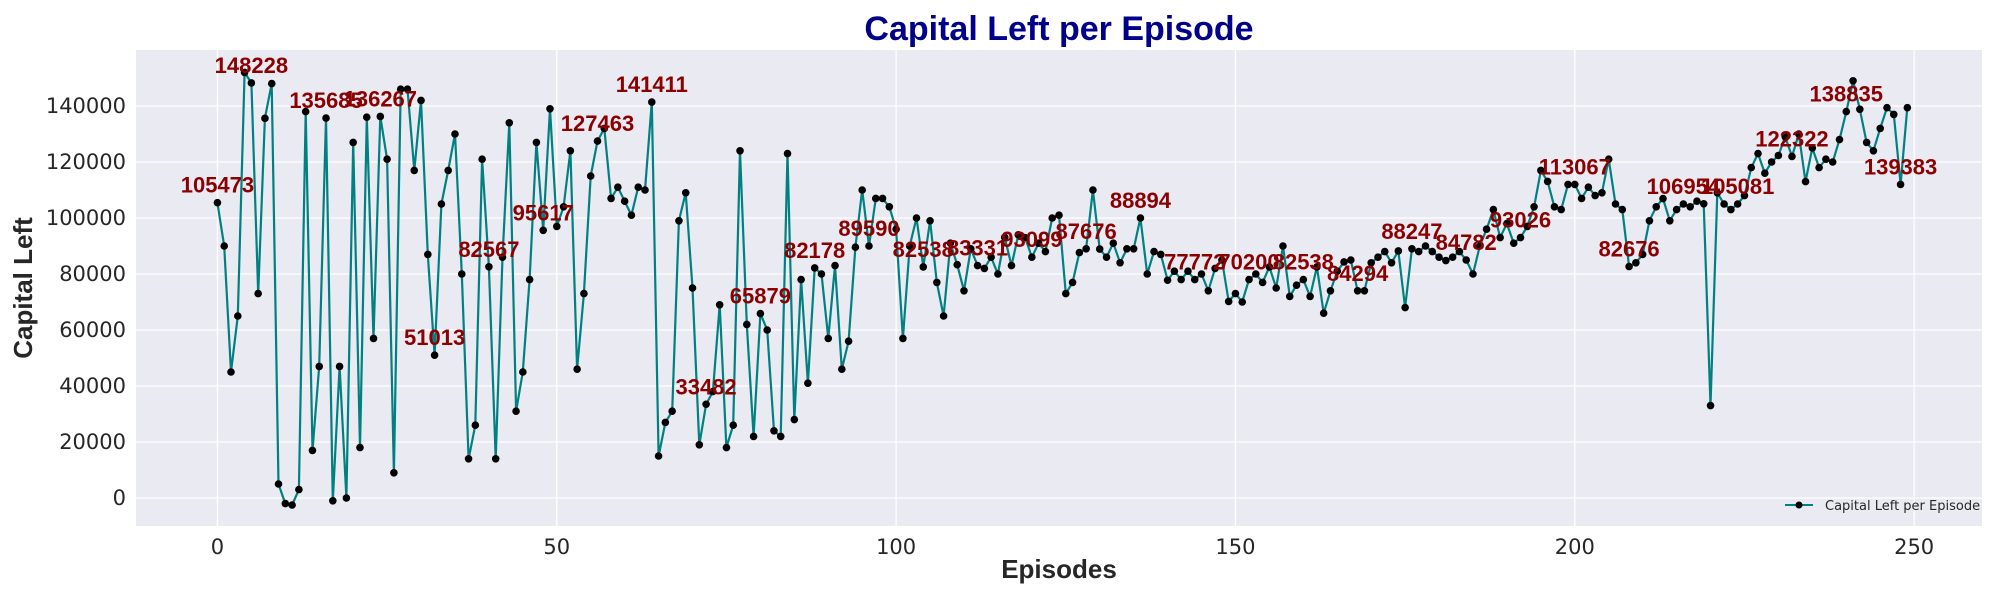 This screenshot has height=600, width=2000. I want to click on data-label: 77772, so click(1194, 262).